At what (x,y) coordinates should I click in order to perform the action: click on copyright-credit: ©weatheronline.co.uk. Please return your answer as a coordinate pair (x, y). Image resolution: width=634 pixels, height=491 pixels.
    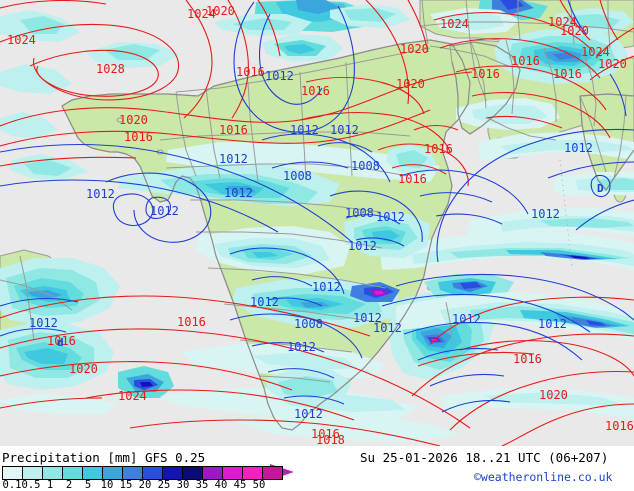
    Looking at the image, I should click on (543, 477).